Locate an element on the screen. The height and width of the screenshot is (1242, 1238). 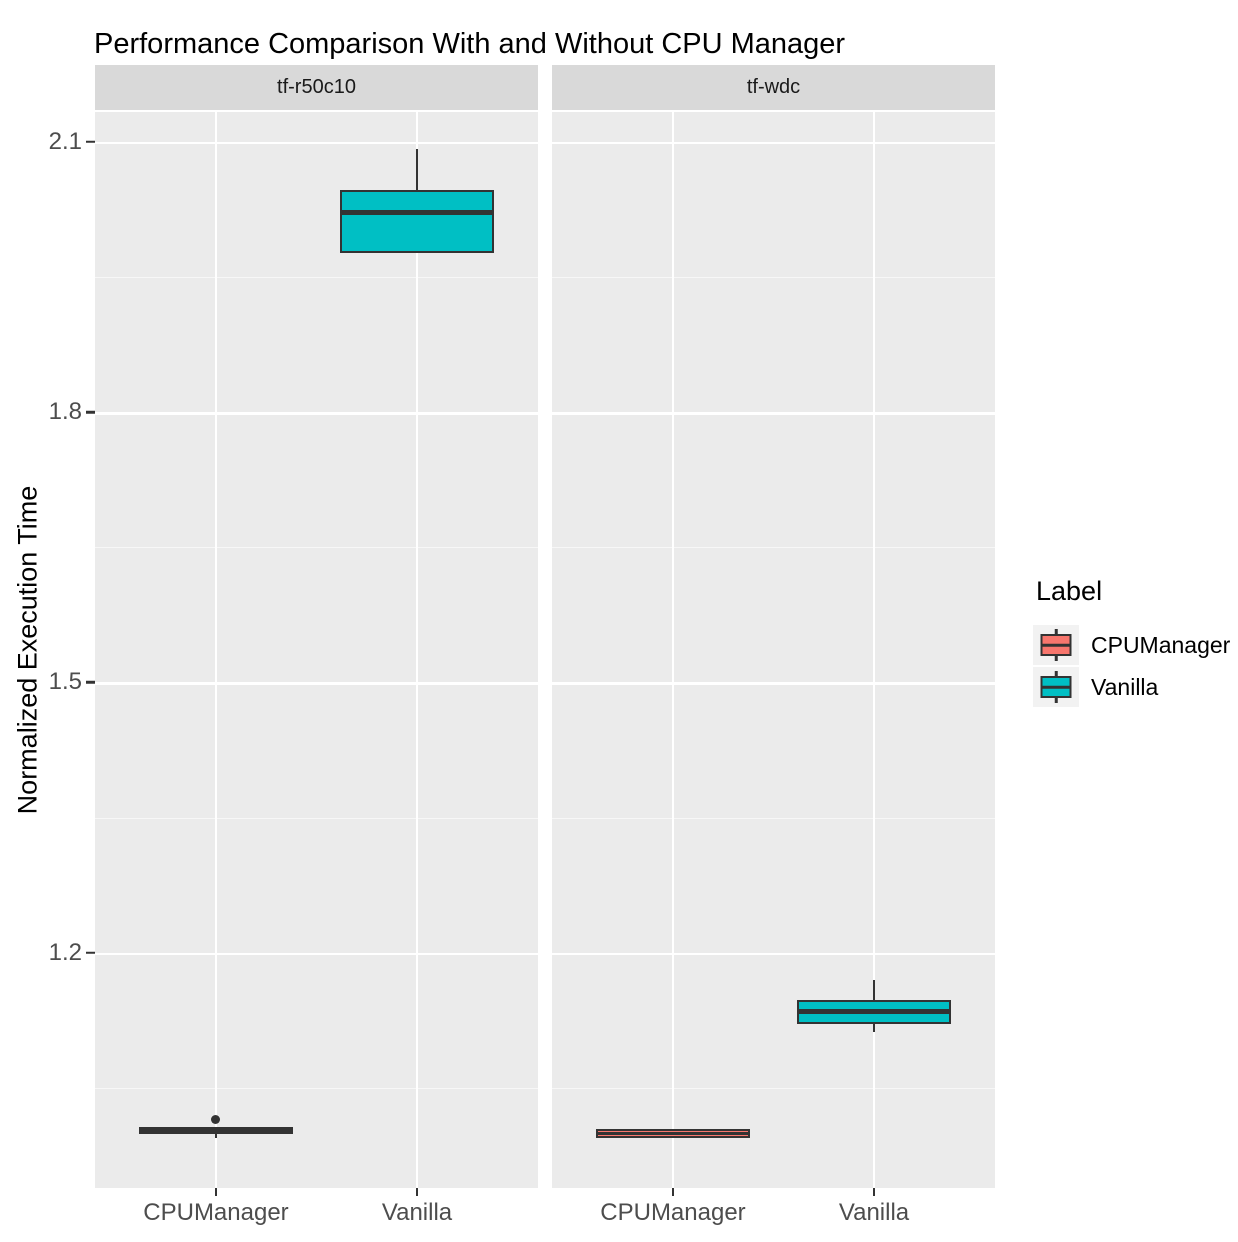
legend-entry: CPUManager is located at coordinates (1131, 645).